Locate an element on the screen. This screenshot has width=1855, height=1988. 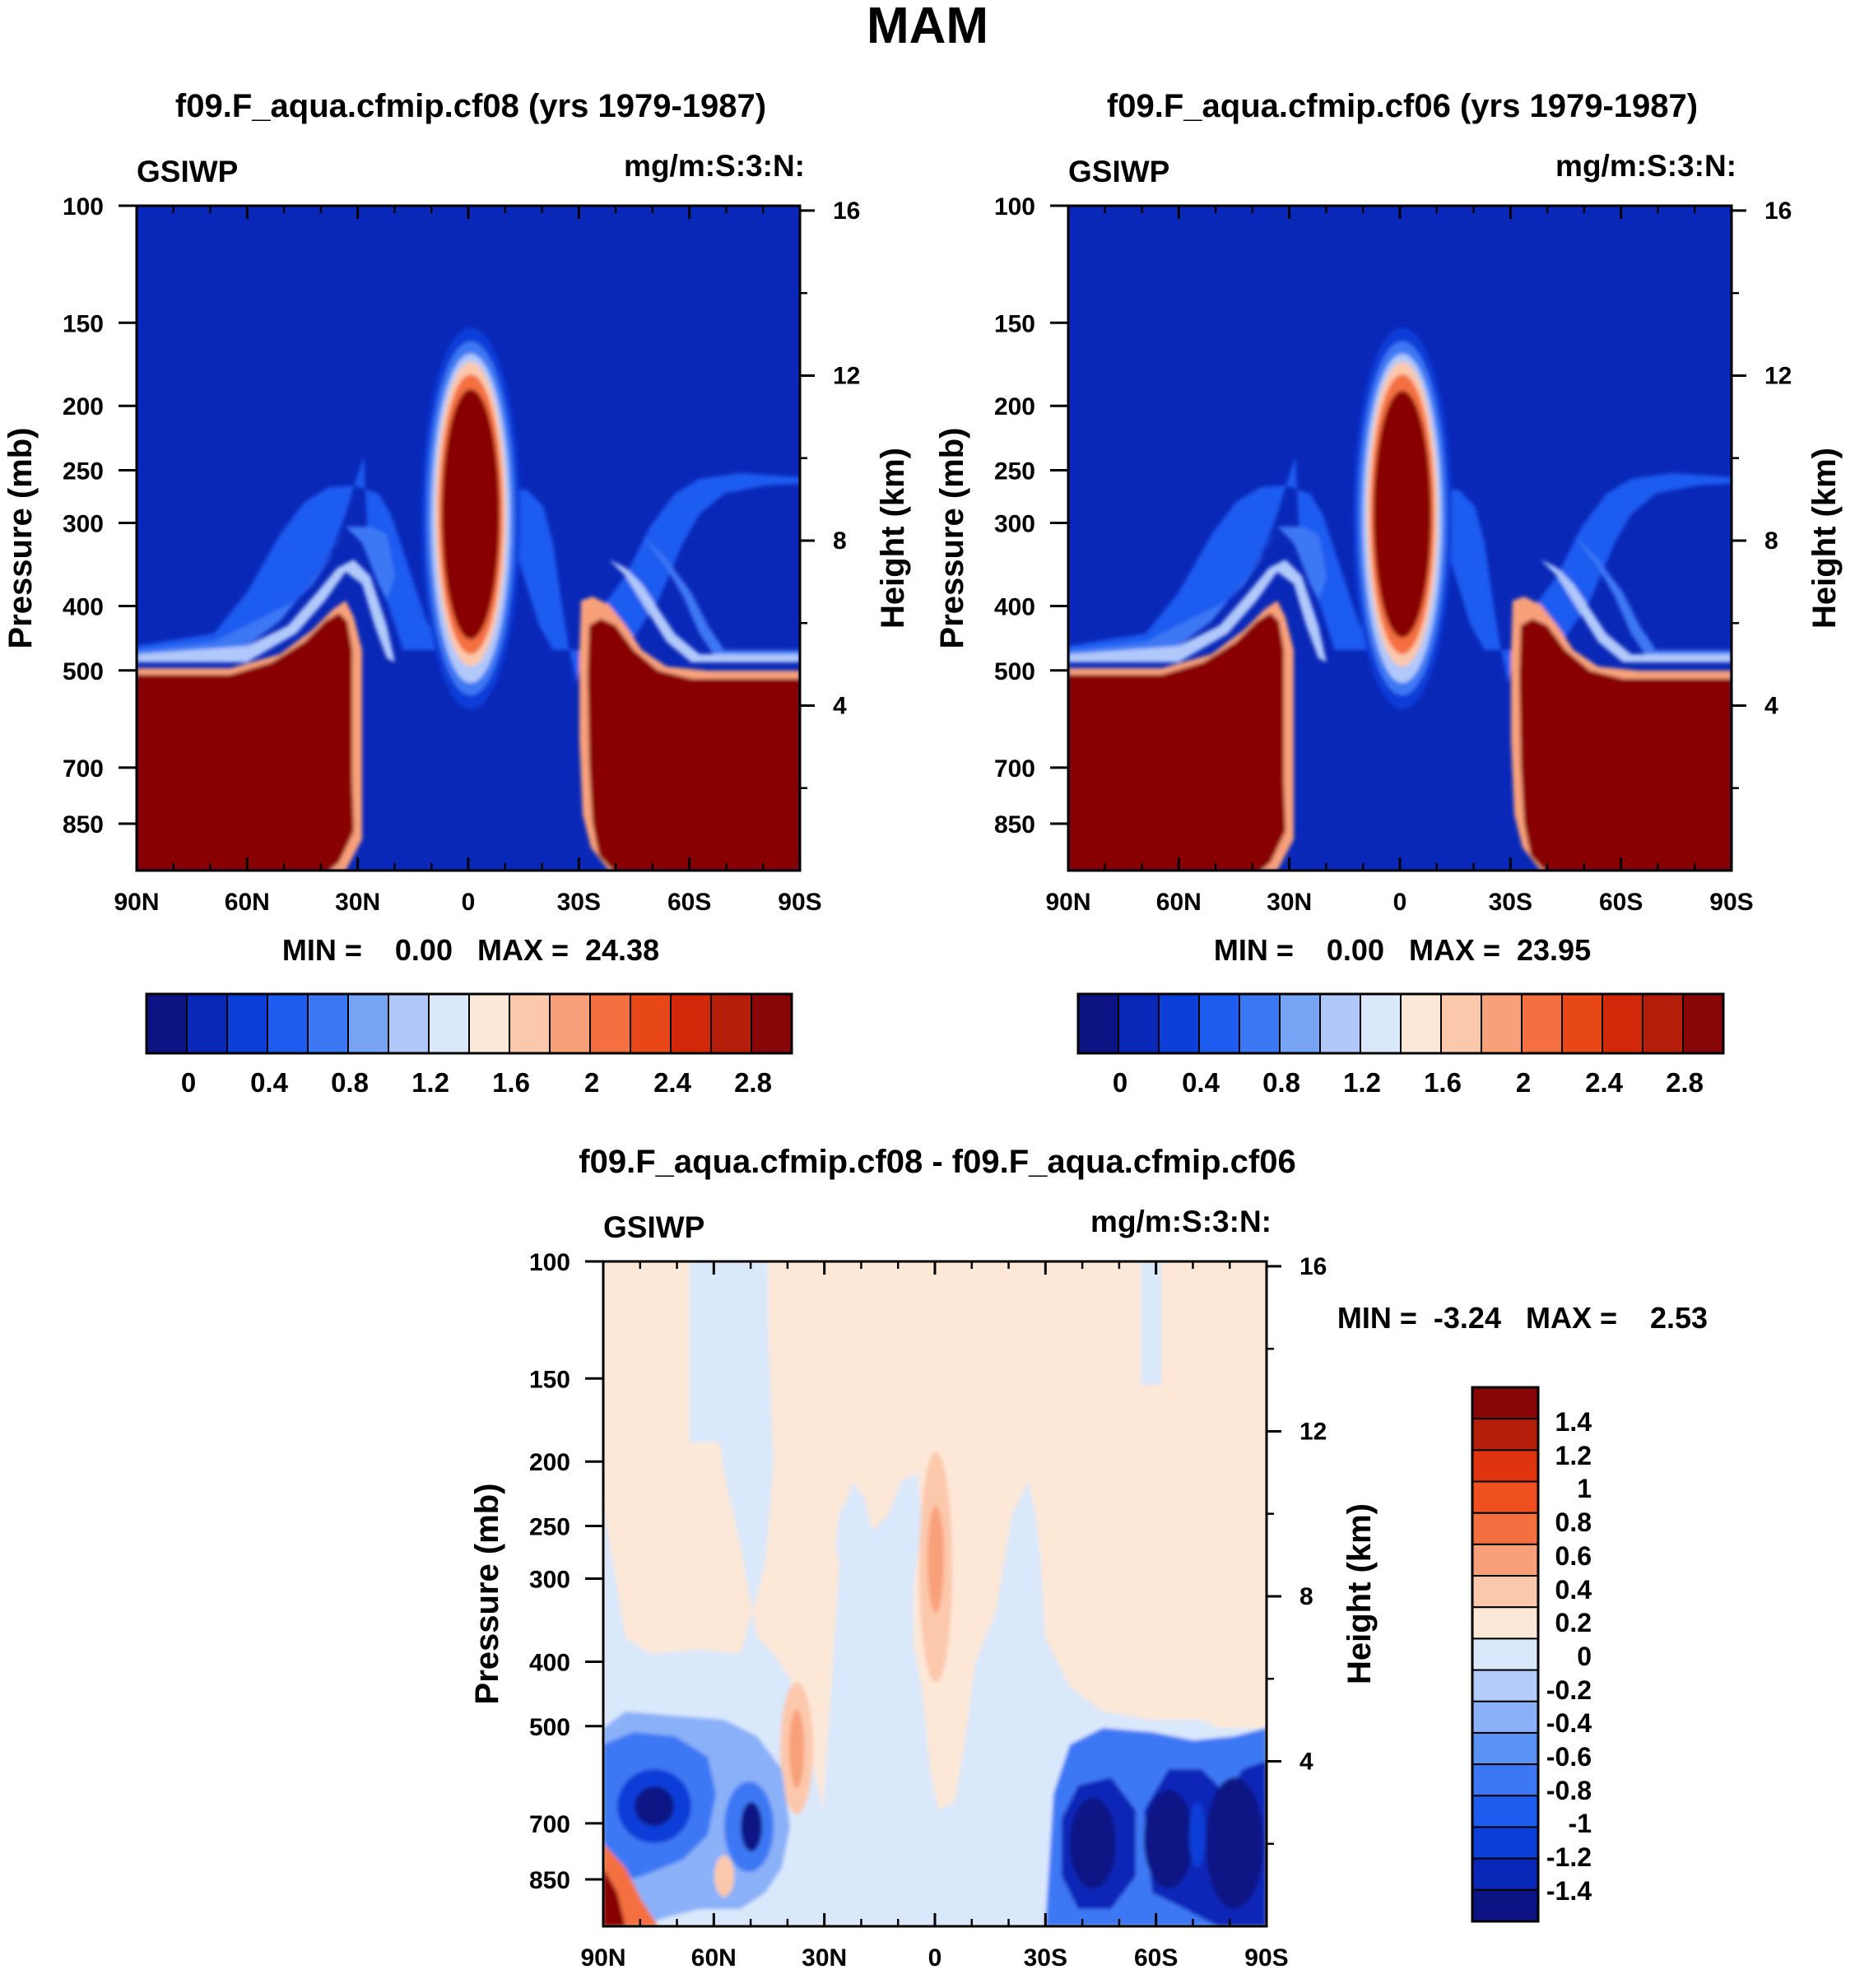
x-tick-label: 30N is located at coordinates (357, 903).